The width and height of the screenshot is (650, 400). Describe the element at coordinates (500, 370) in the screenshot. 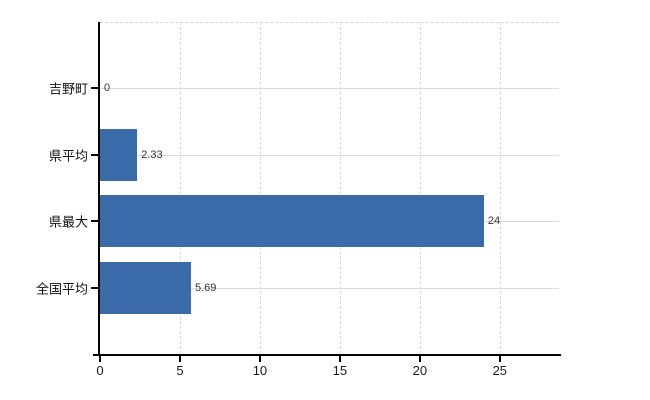

I see `x-tick-label: 25` at that location.